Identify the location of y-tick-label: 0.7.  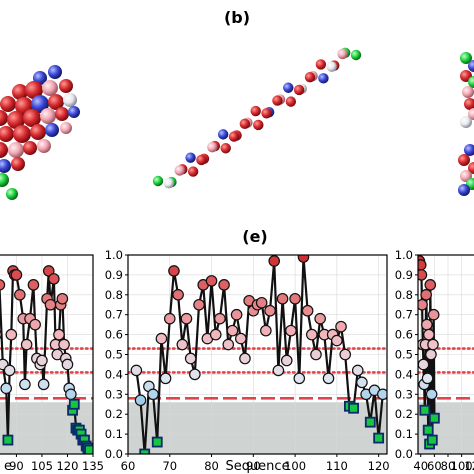
(114, 315).